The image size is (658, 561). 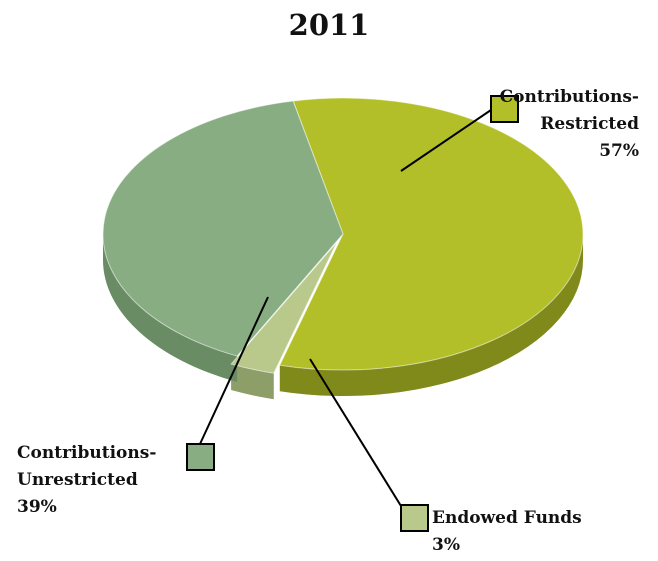 I want to click on label-unrestricted-line2: Unrestricted, so click(x=77, y=480).